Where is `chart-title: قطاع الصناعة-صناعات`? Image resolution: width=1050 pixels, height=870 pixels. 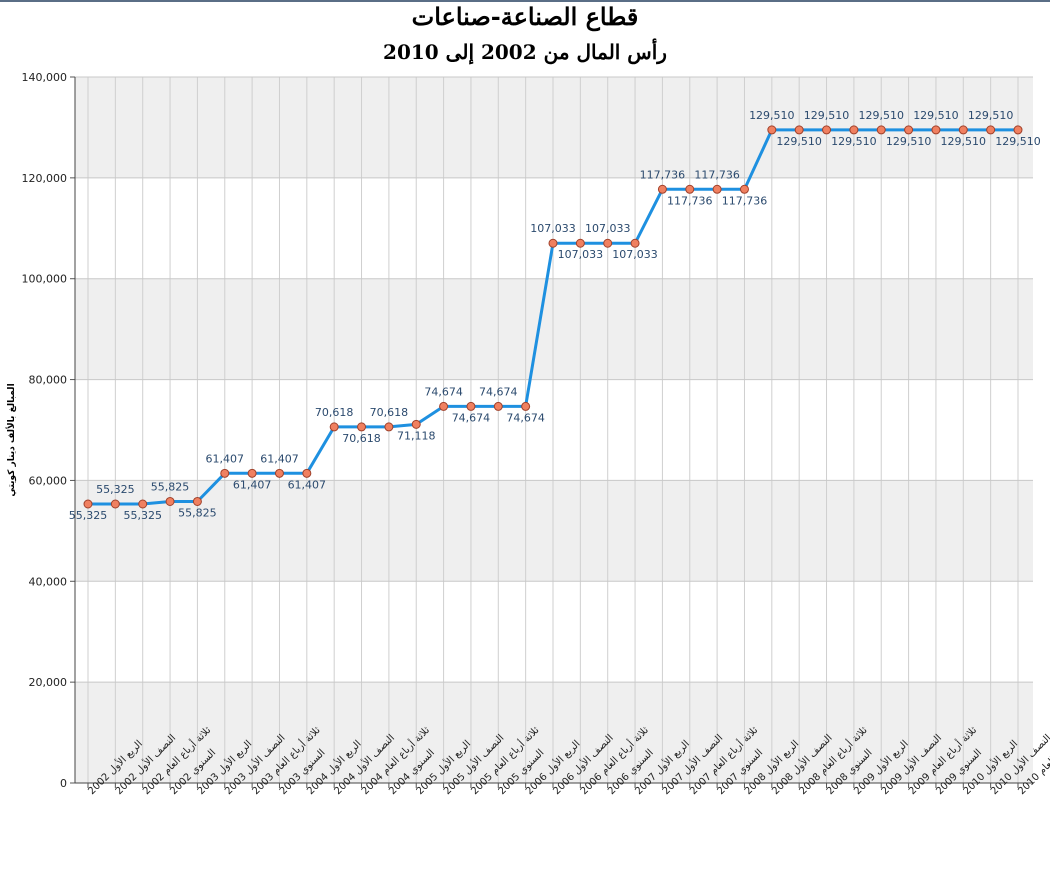 chart-title: قطاع الصناعة-صناعات is located at coordinates (525, 16).